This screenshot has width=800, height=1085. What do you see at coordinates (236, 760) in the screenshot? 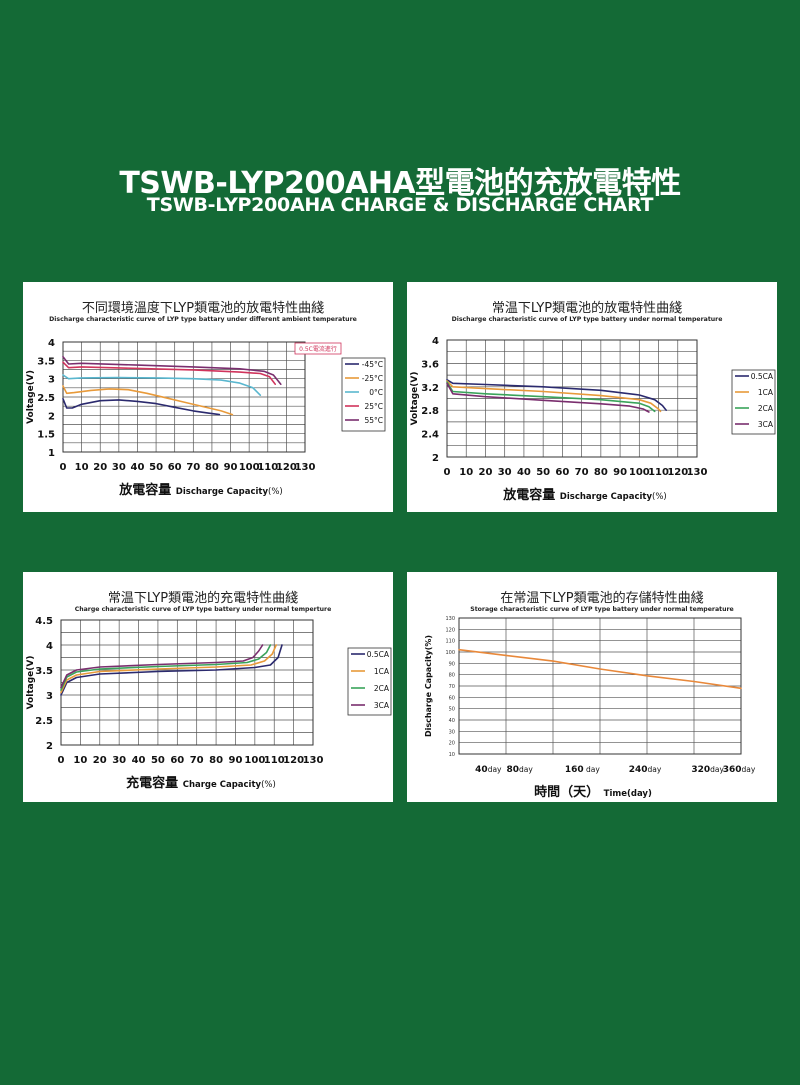
I see `chart-p3-xtick-label: 90` at bounding box center [236, 760].